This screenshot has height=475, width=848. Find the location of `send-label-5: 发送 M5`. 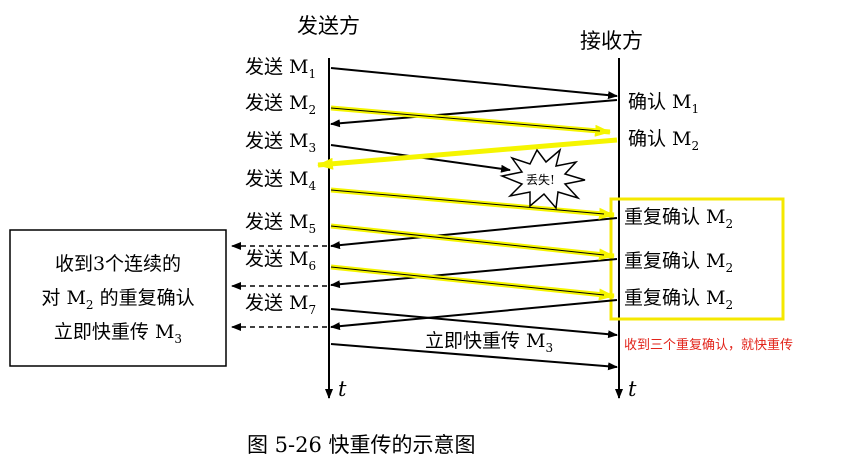

send-label-5: 发送 M5 is located at coordinates (280, 223).